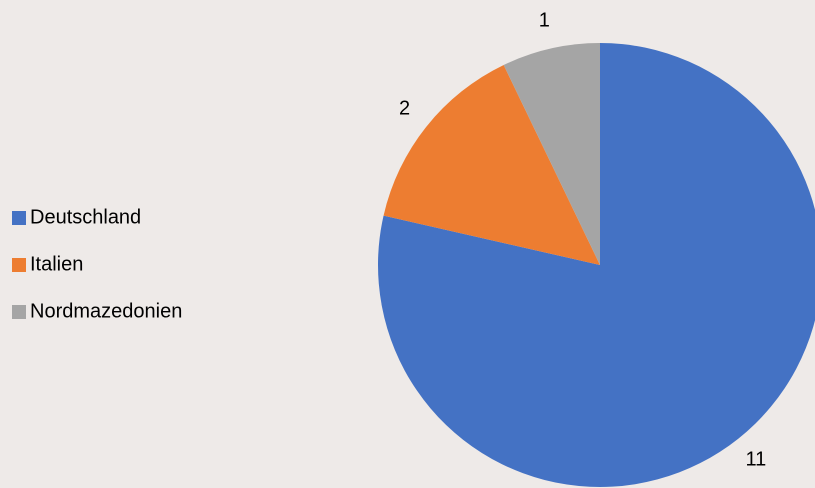 Image resolution: width=815 pixels, height=488 pixels. I want to click on data-label: 1, so click(544, 21).